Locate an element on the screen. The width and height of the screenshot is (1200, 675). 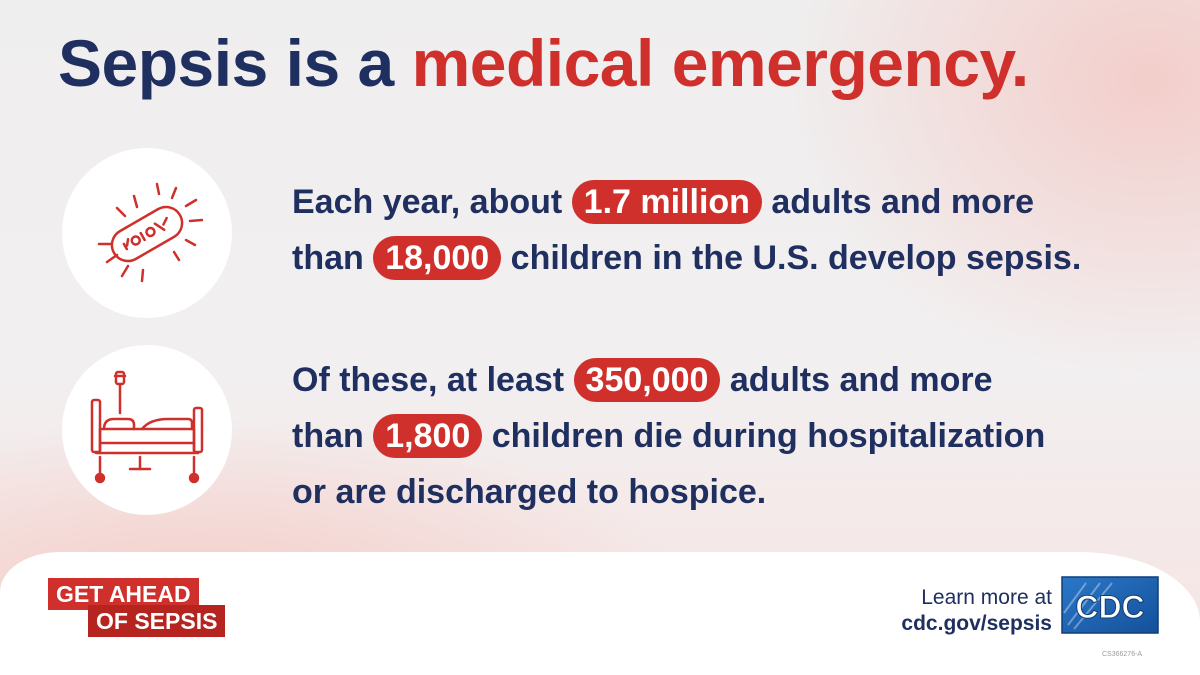
learn-more-label: Learn more at is located at coordinates (986, 597).